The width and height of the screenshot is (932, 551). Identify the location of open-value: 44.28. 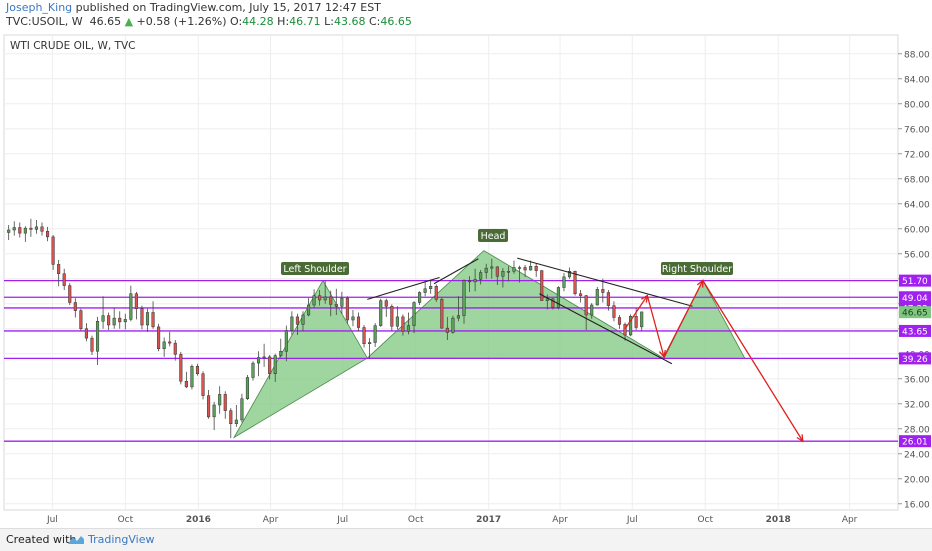
(258, 21).